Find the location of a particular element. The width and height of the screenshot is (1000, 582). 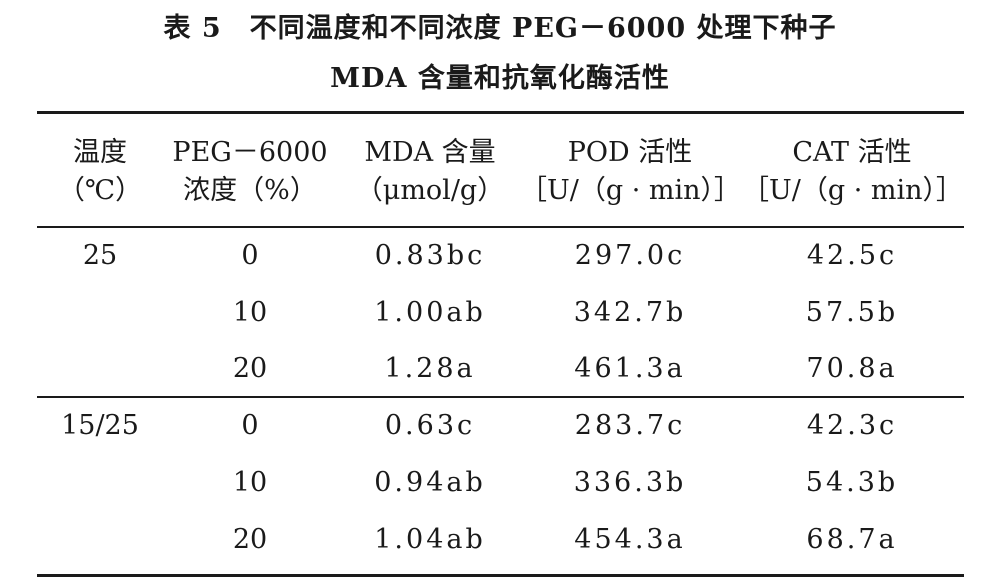

header-mda-content: MDA 含量 （μmol/g） is located at coordinates (430, 172).